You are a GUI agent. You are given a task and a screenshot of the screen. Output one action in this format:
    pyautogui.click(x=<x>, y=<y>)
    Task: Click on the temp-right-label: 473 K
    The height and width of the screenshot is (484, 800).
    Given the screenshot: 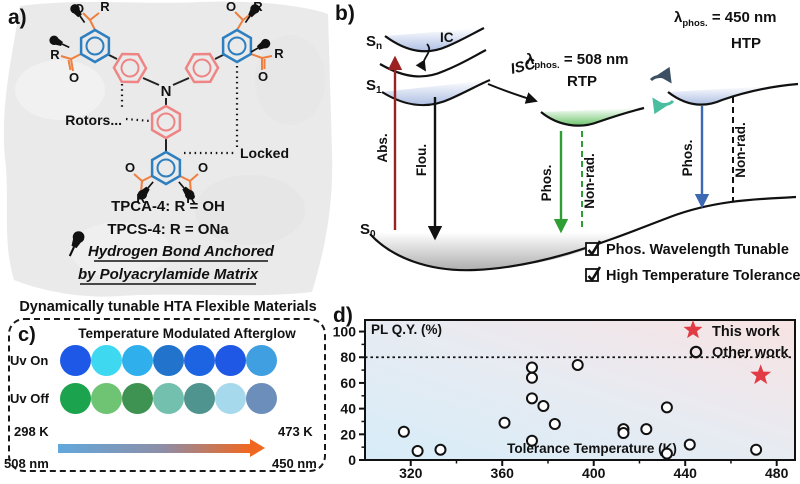 What is the action you would take?
    pyautogui.click(x=295, y=431)
    